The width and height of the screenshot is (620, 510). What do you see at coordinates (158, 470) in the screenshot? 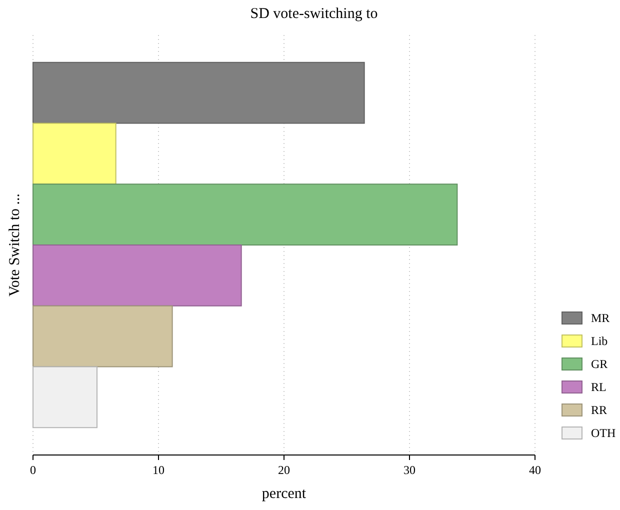
I see `x-tick-label: 10` at bounding box center [158, 470].